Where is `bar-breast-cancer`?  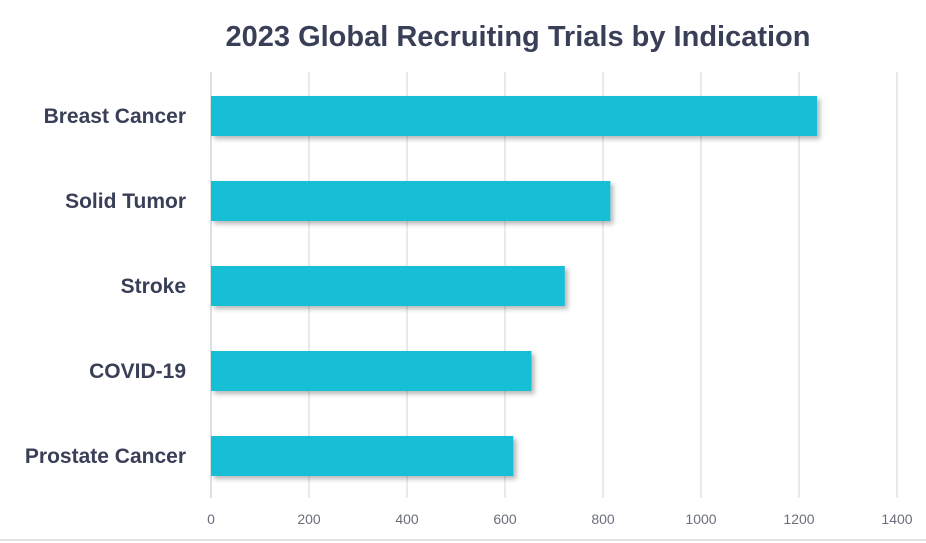
bar-breast-cancer is located at coordinates (514, 116).